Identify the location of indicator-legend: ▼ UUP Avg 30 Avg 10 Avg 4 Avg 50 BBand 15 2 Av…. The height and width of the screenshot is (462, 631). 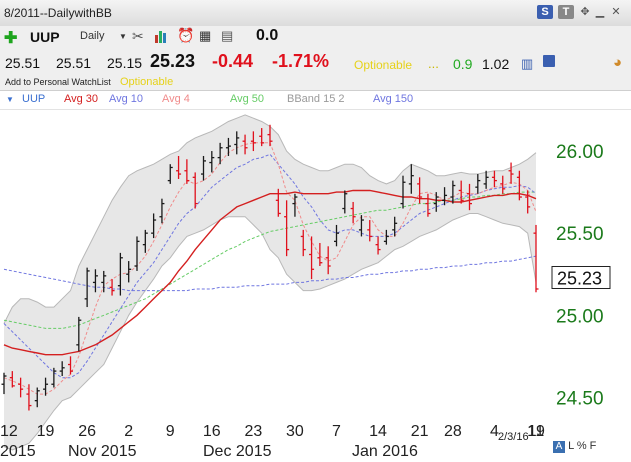
(315, 100).